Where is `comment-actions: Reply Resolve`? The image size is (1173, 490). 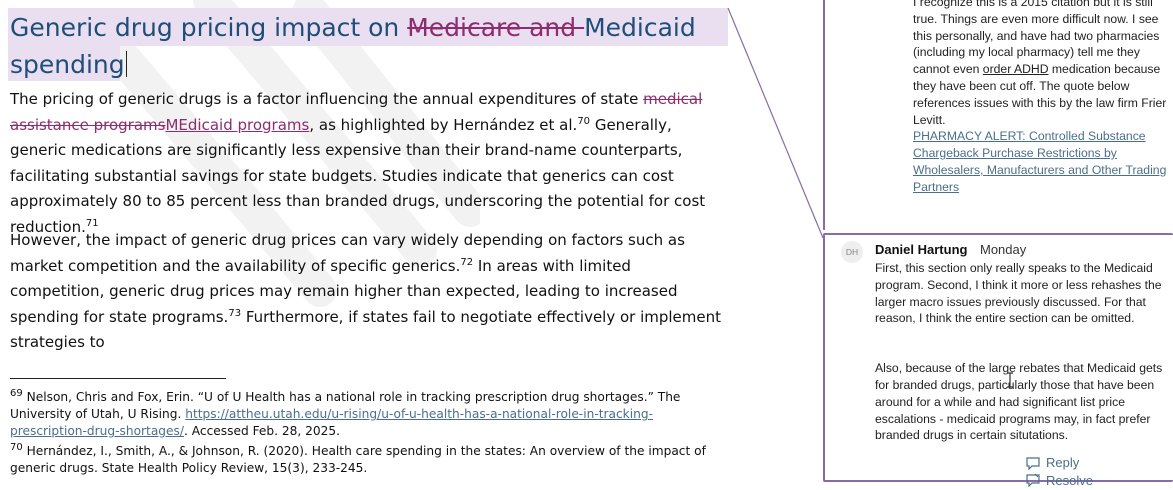 comment-actions: Reply Resolve is located at coordinates (1099, 472).